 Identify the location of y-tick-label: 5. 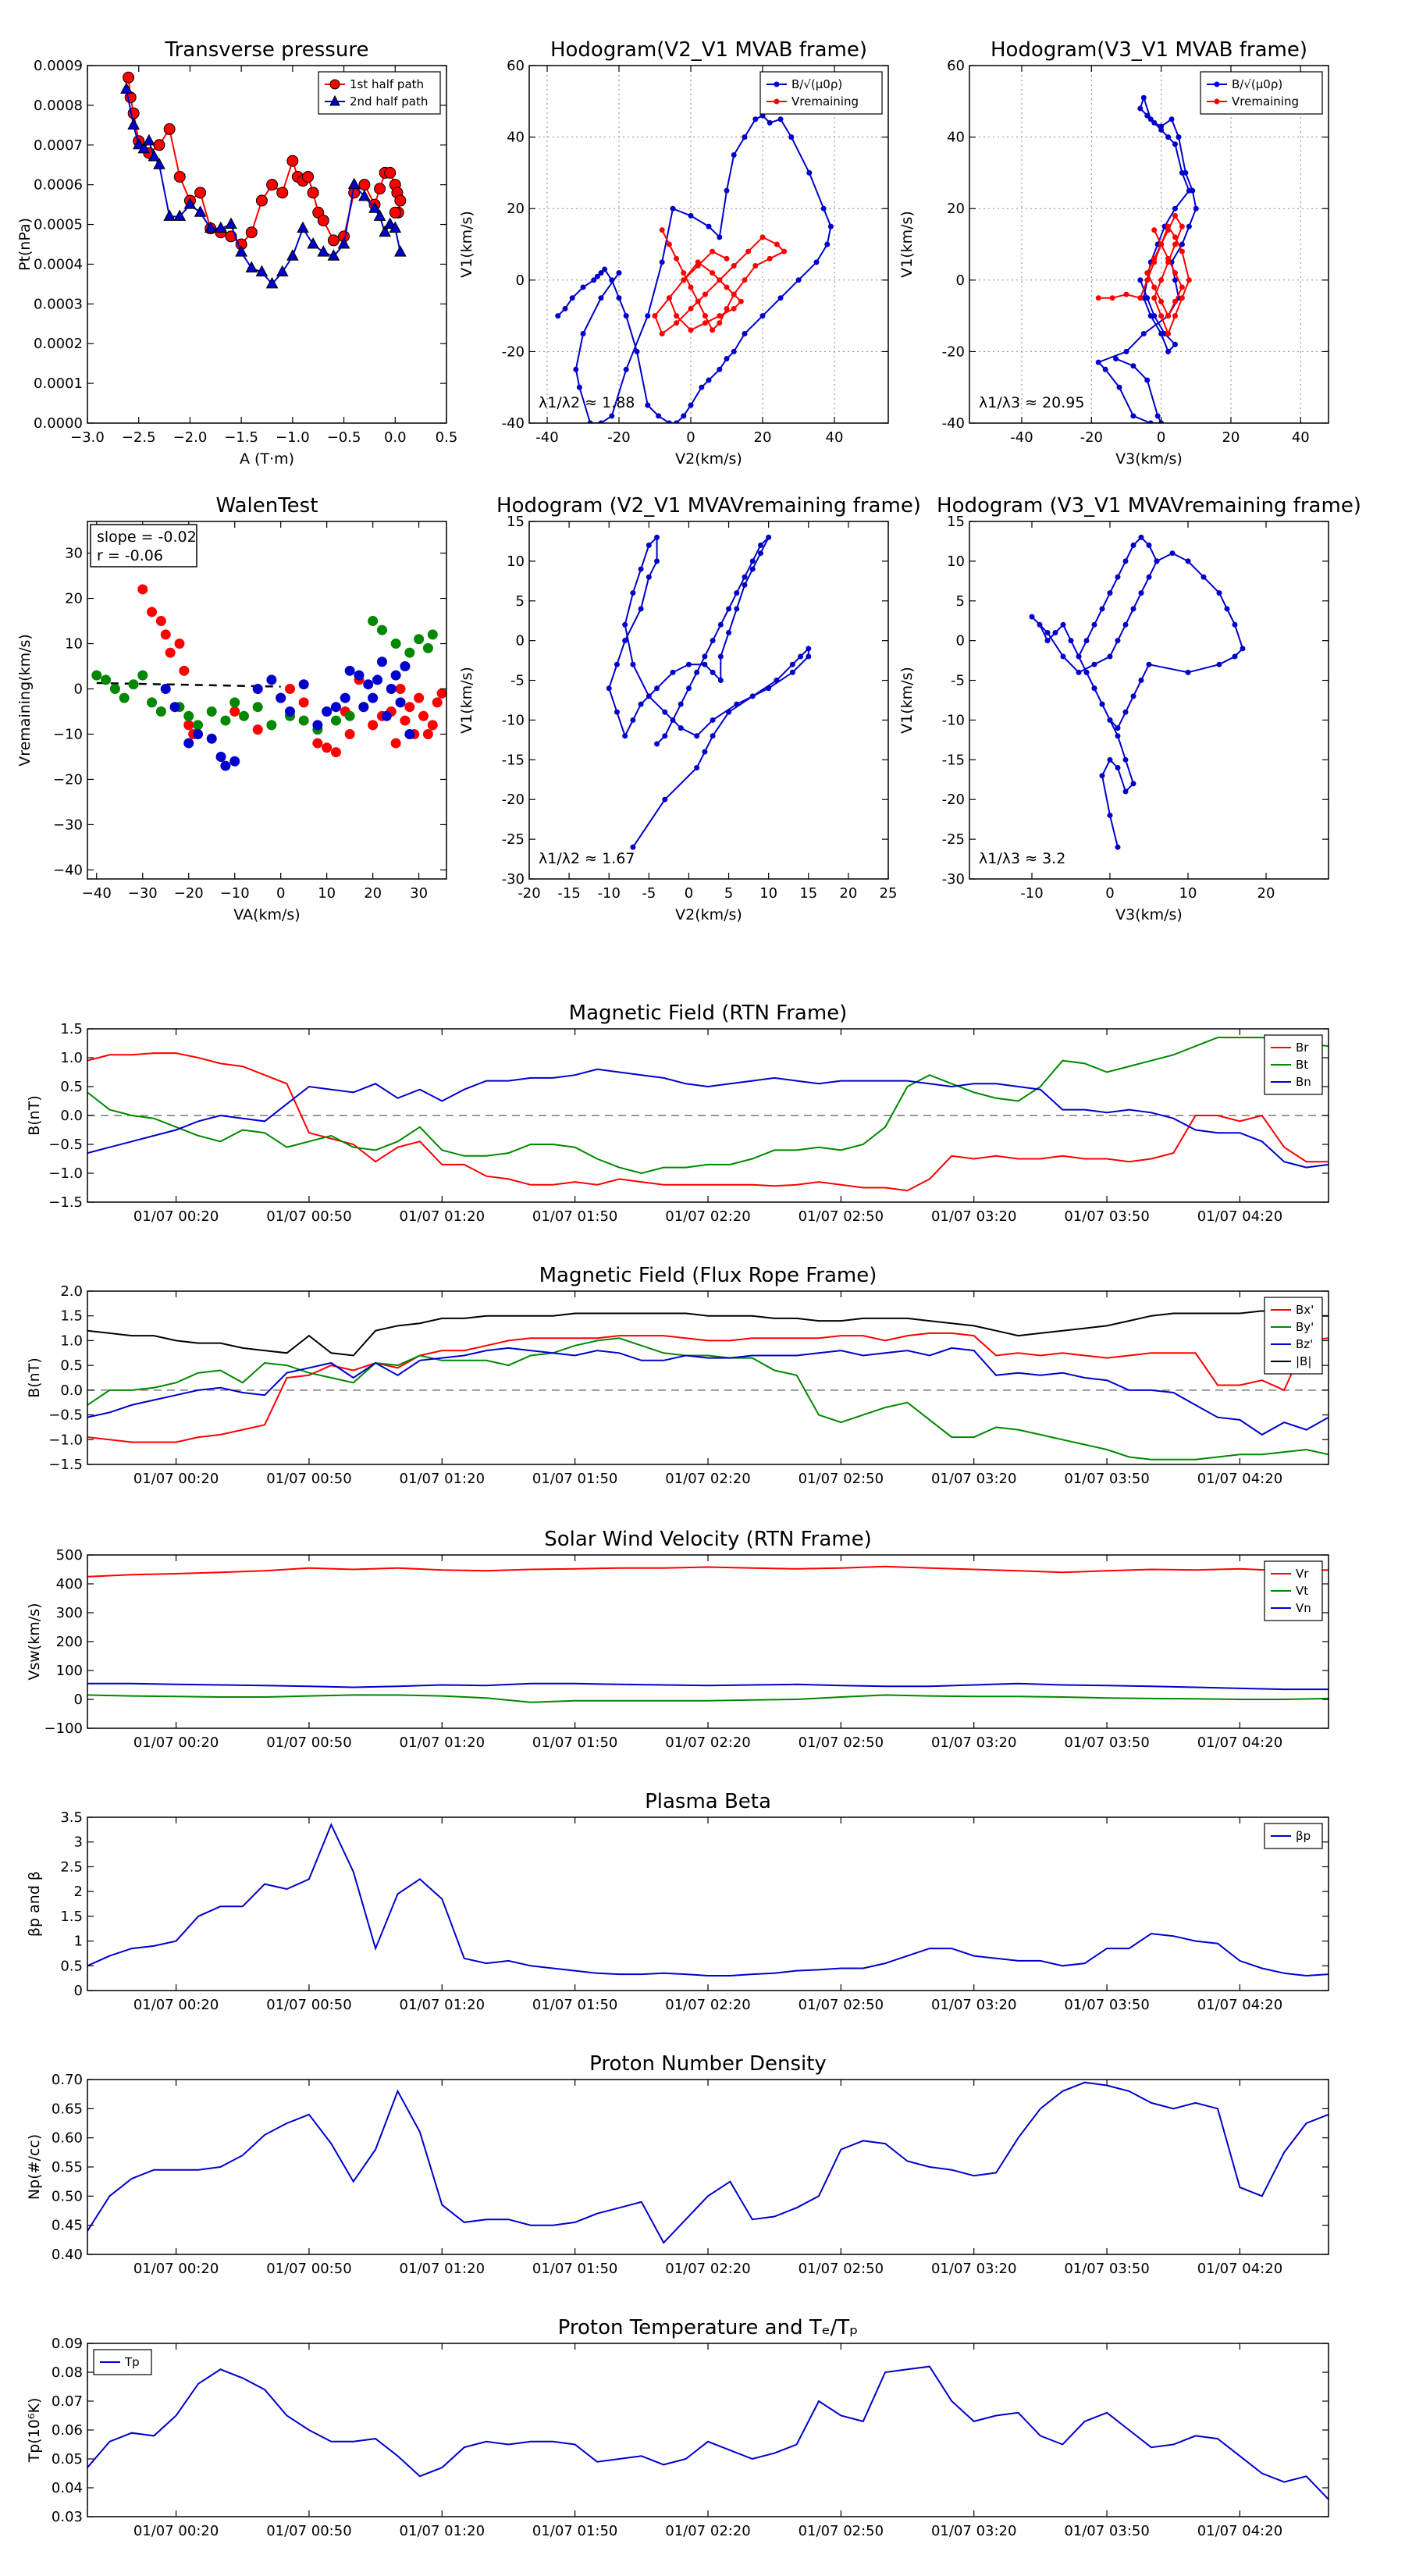
(961, 601).